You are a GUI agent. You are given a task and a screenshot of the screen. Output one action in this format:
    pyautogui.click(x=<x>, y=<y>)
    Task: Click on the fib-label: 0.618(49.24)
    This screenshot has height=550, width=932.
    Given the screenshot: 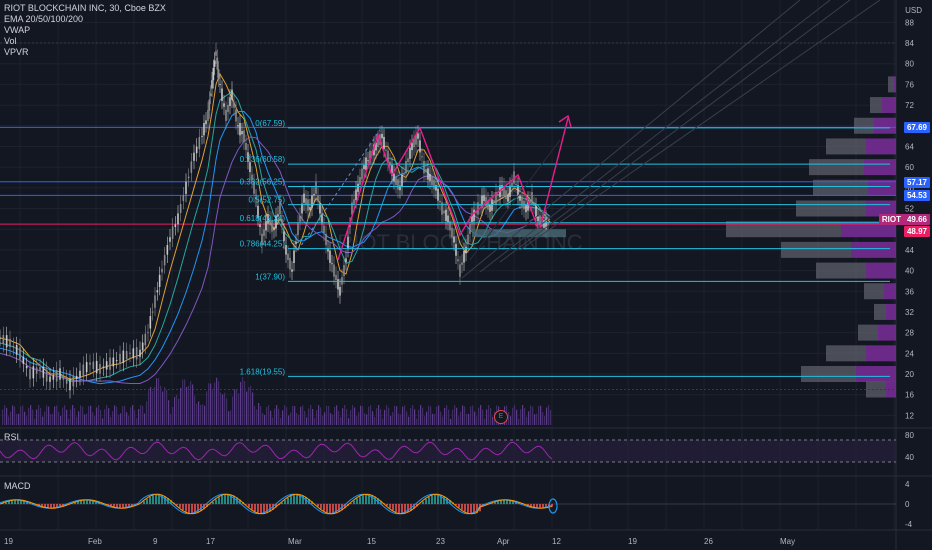 What is the action you would take?
    pyautogui.click(x=263, y=218)
    